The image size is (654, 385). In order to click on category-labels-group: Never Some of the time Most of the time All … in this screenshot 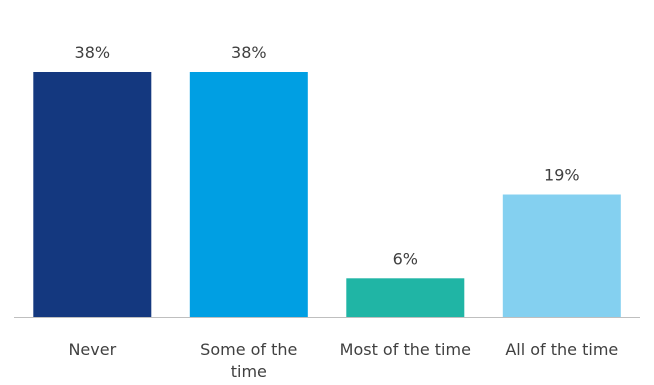, I will do `click(343, 360)`.